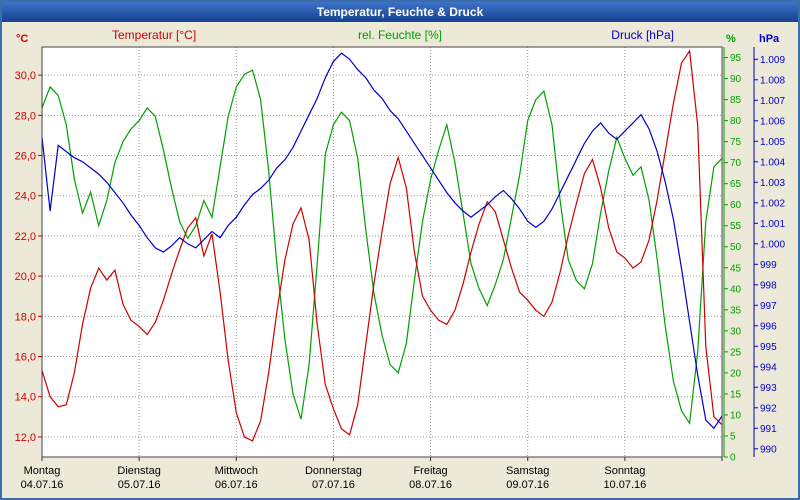 The image size is (800, 500). I want to click on day-name-label: Donnerstag, so click(333, 471).